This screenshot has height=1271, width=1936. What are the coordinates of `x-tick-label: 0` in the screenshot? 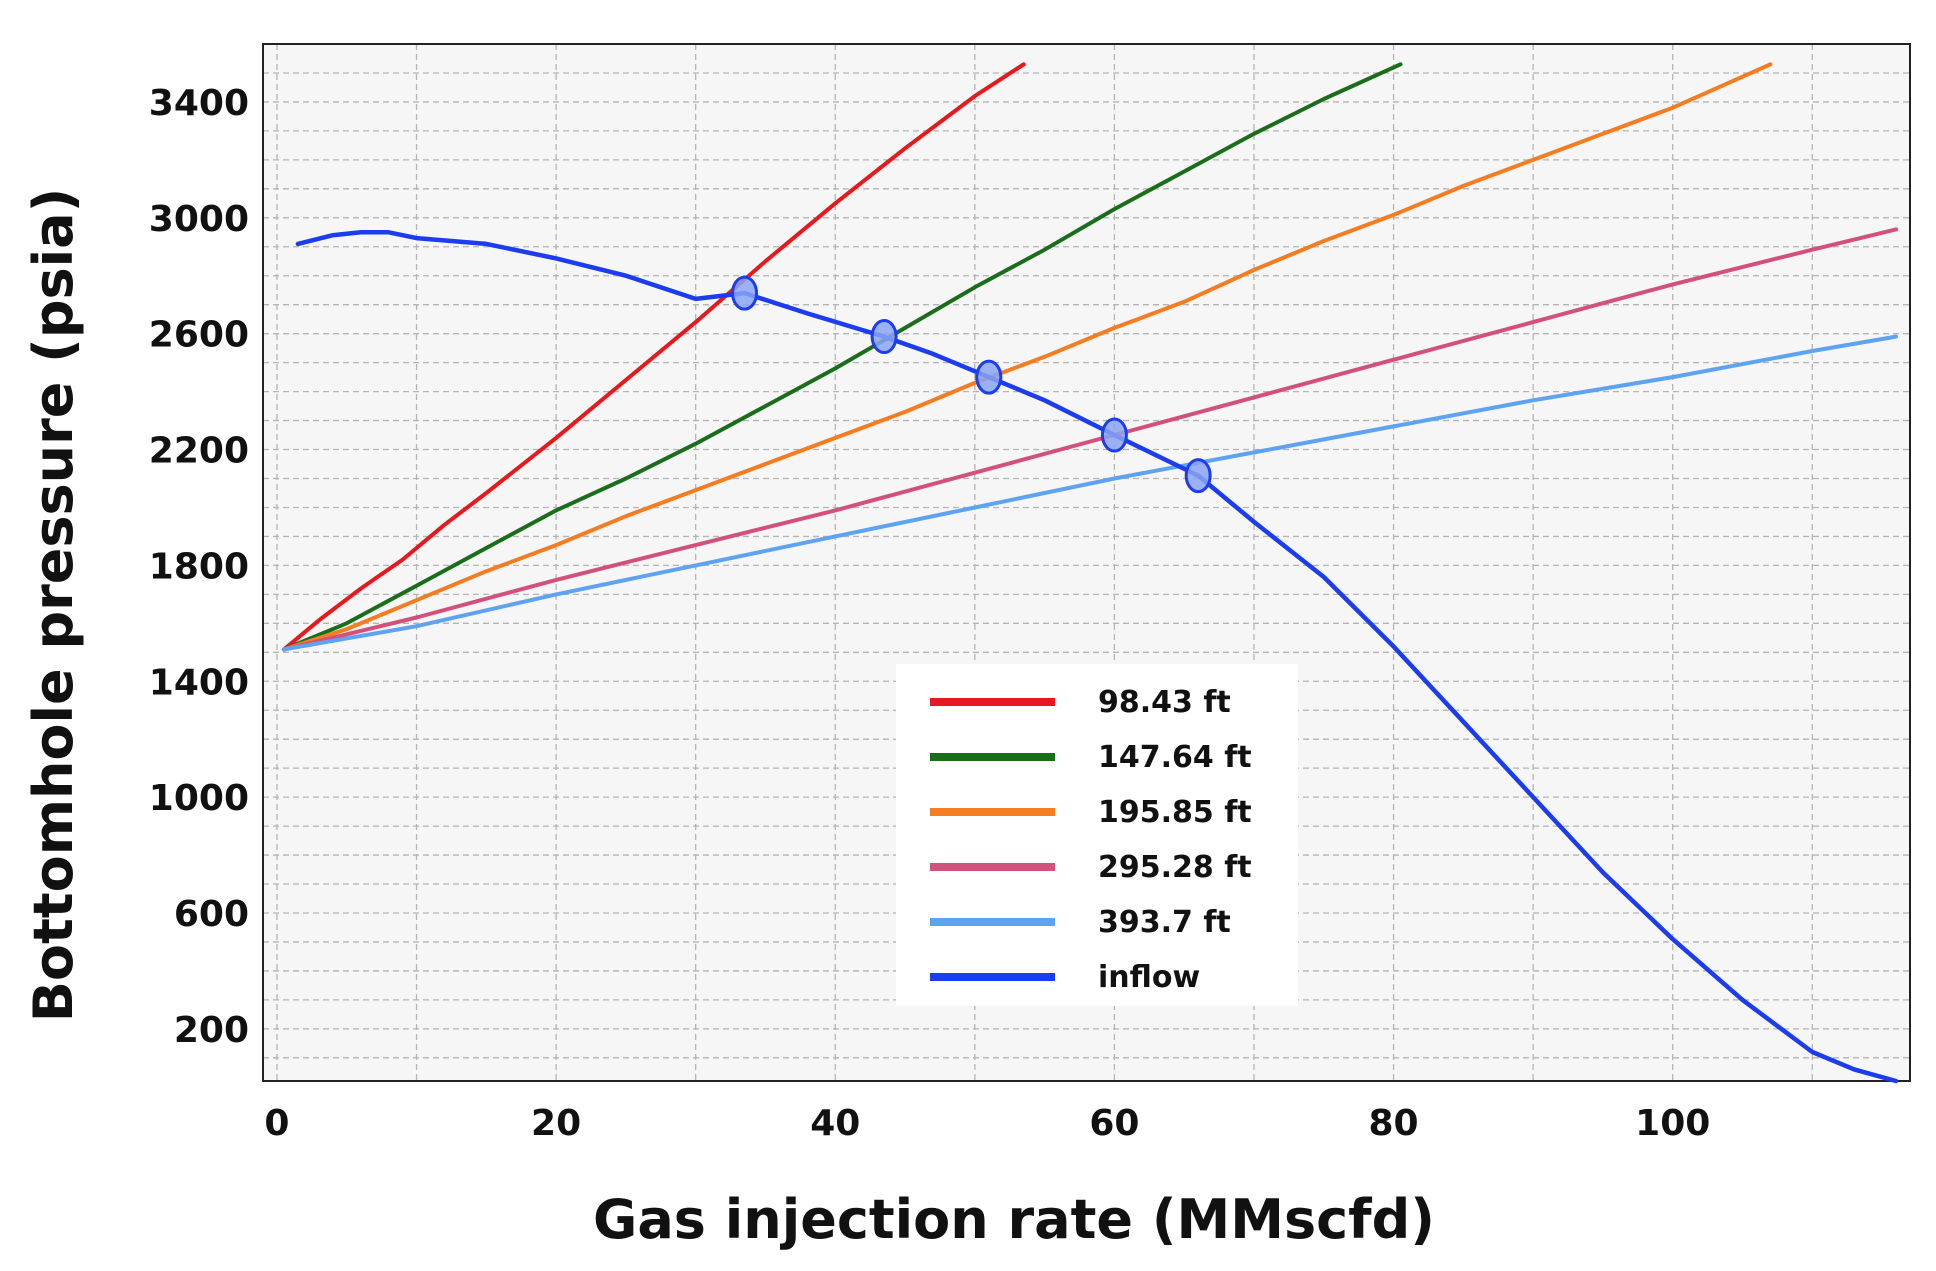 It's located at (276, 1123).